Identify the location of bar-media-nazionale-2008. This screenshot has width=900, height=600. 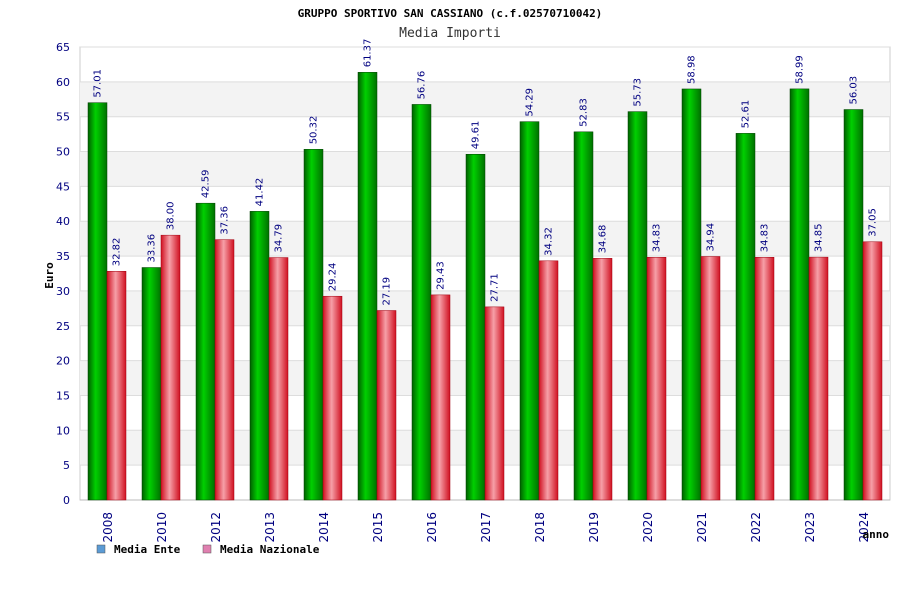
(116, 386).